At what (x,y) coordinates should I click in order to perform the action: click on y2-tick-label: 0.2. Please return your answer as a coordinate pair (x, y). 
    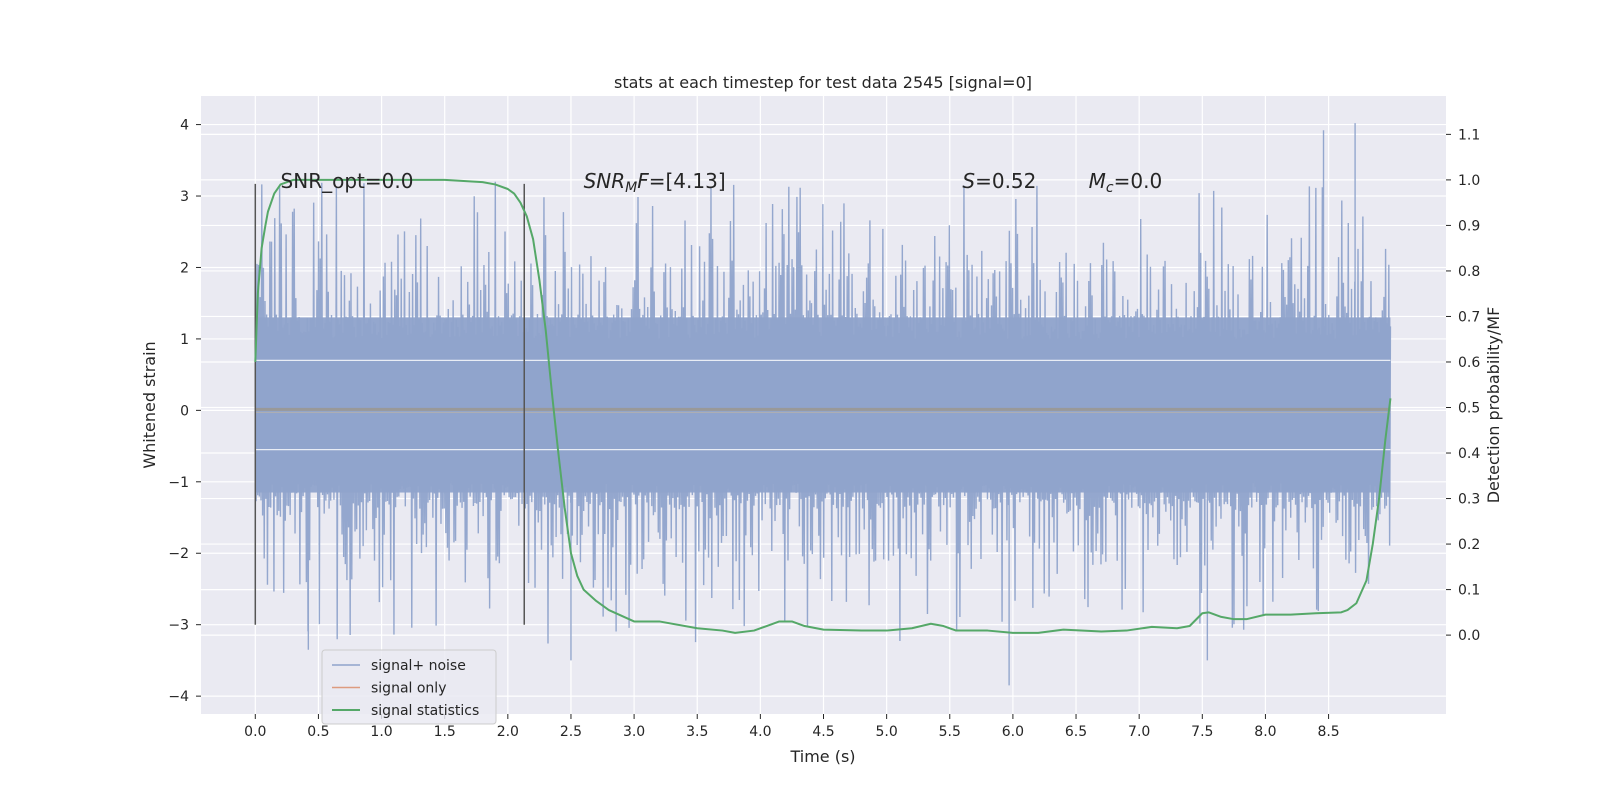
    Looking at the image, I should click on (1469, 545).